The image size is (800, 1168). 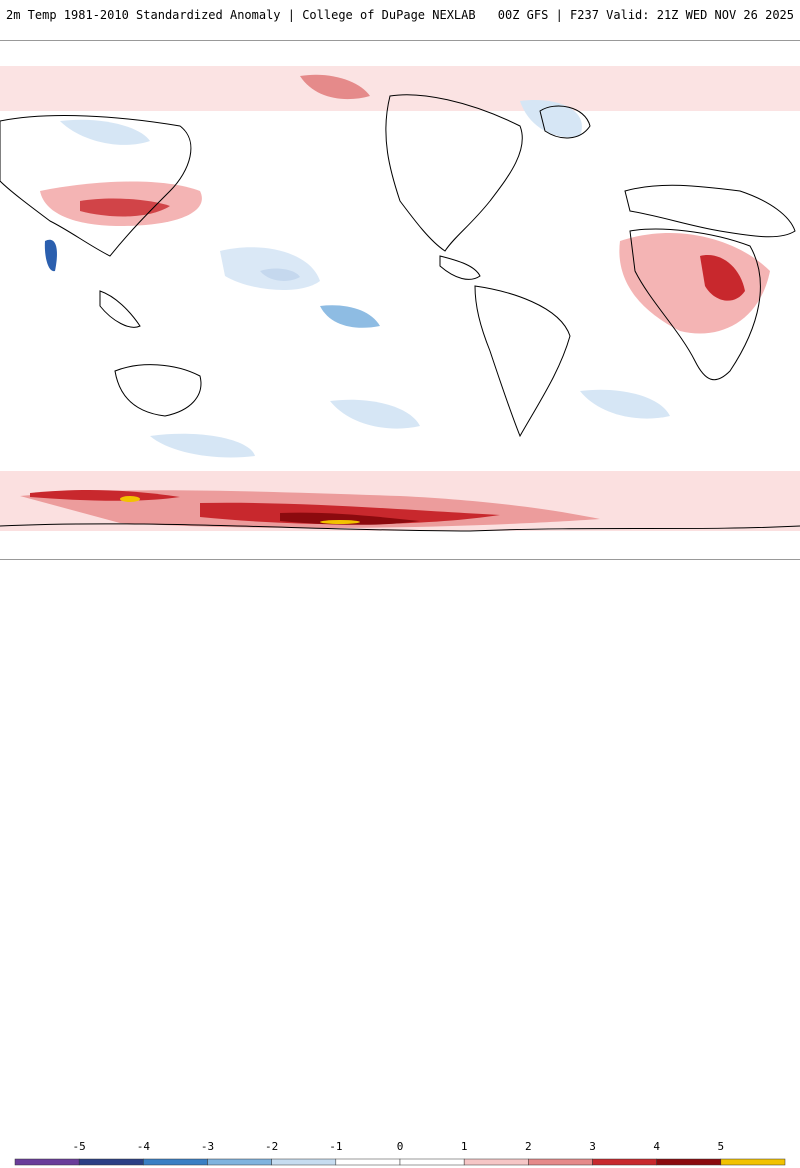 I want to click on antarctic-peak-central, so click(x=340, y=522).